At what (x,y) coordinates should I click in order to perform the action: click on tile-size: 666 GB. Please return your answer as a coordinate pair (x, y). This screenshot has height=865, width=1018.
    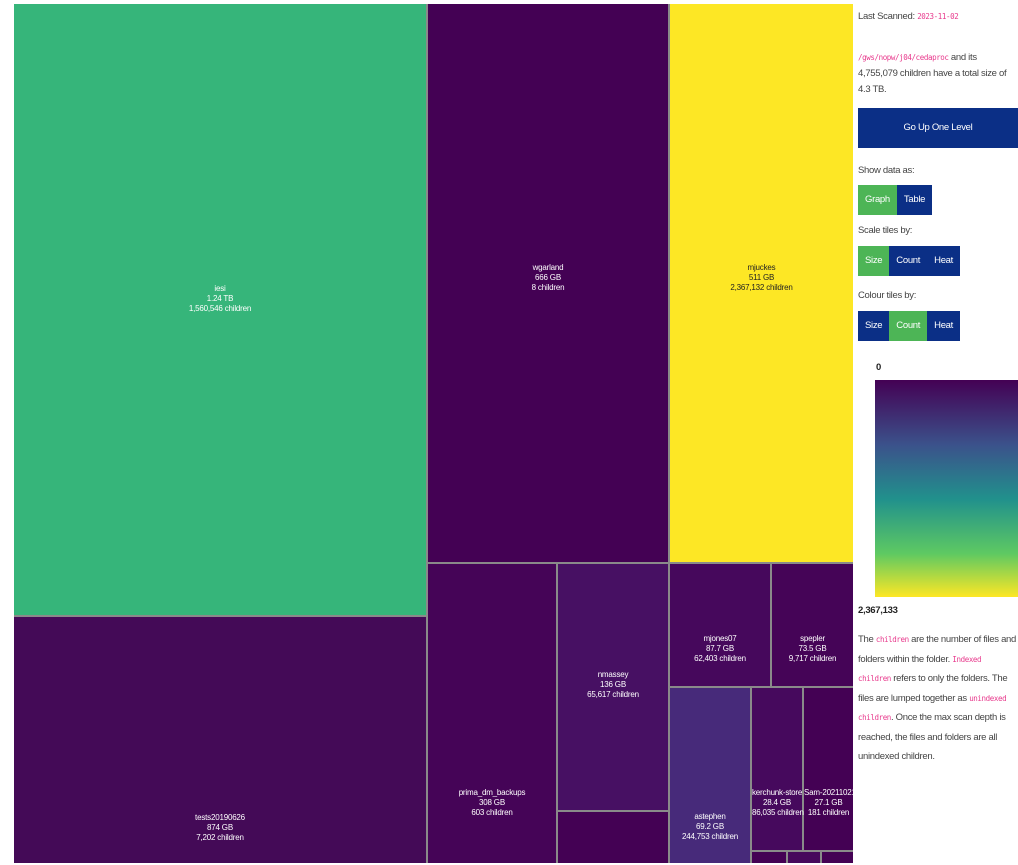
    Looking at the image, I should click on (548, 277).